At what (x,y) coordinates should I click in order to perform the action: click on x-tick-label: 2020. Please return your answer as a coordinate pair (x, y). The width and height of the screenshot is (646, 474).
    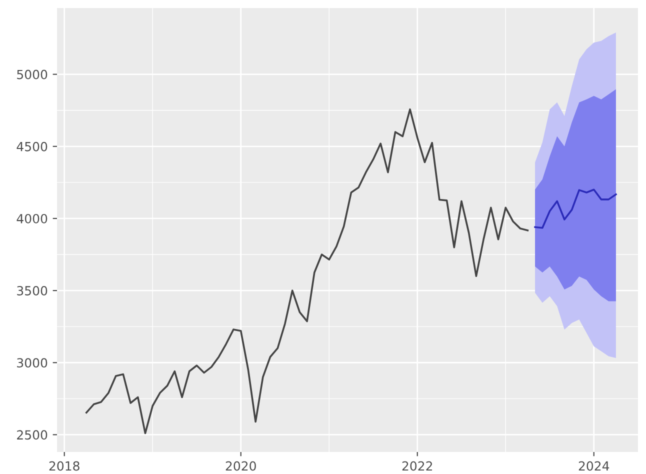
    Looking at the image, I should click on (241, 466).